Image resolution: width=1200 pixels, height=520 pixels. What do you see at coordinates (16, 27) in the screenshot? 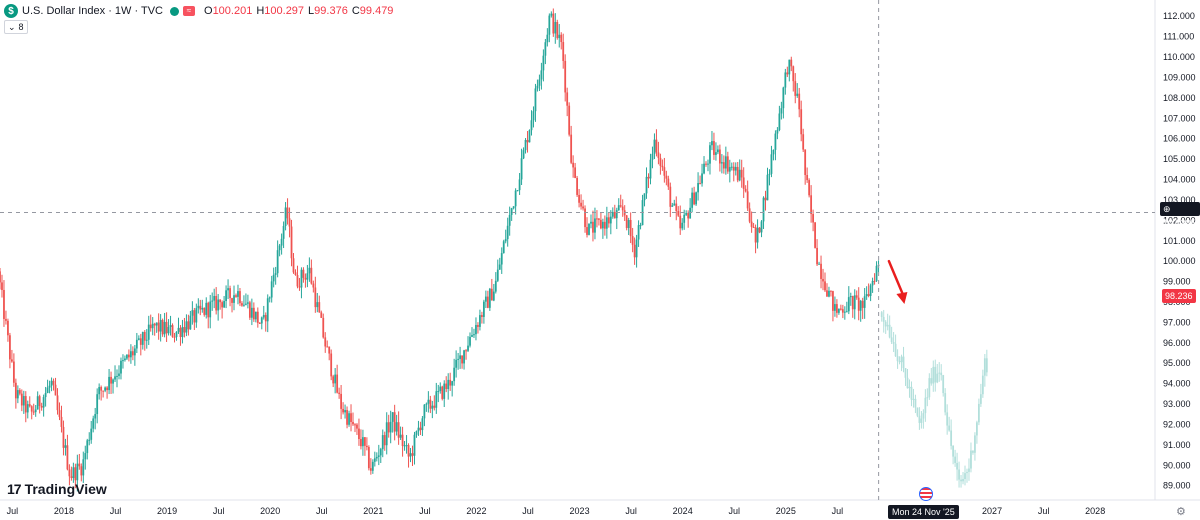
I see `indicators-toggle: ⌄ 8` at bounding box center [16, 27].